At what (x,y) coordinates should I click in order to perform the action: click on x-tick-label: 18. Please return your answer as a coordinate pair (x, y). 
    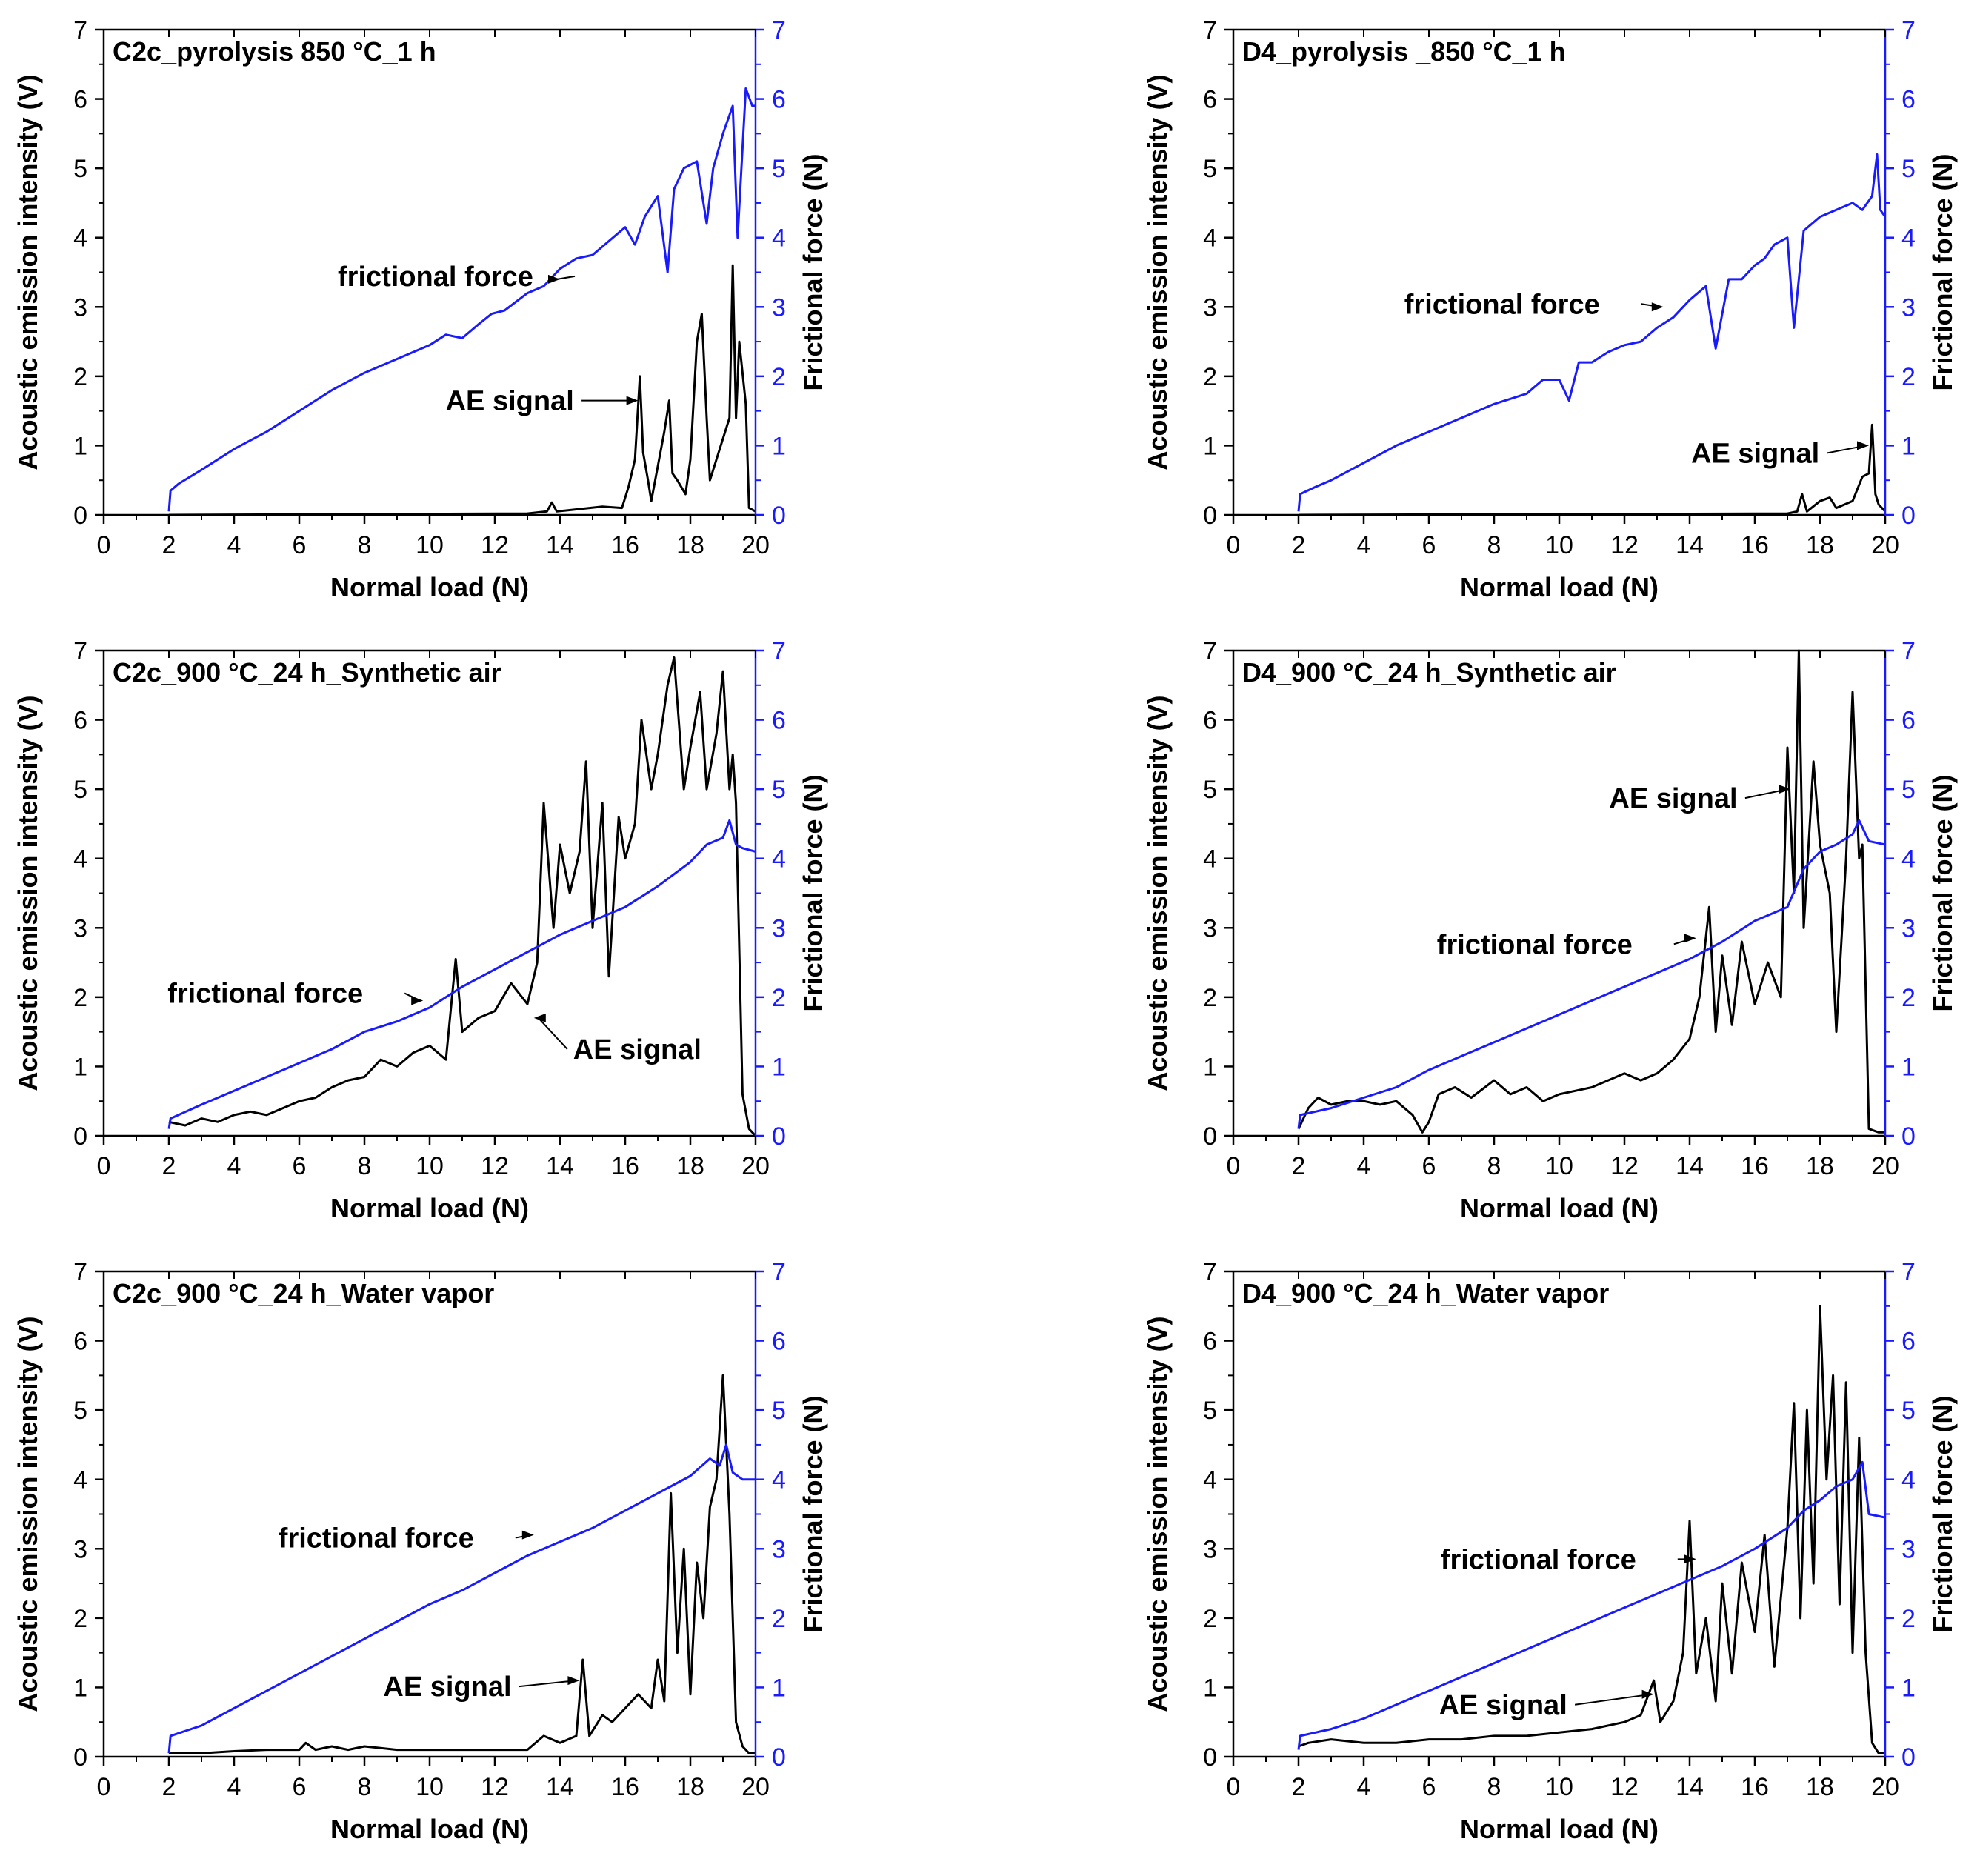
    Looking at the image, I should click on (1820, 1787).